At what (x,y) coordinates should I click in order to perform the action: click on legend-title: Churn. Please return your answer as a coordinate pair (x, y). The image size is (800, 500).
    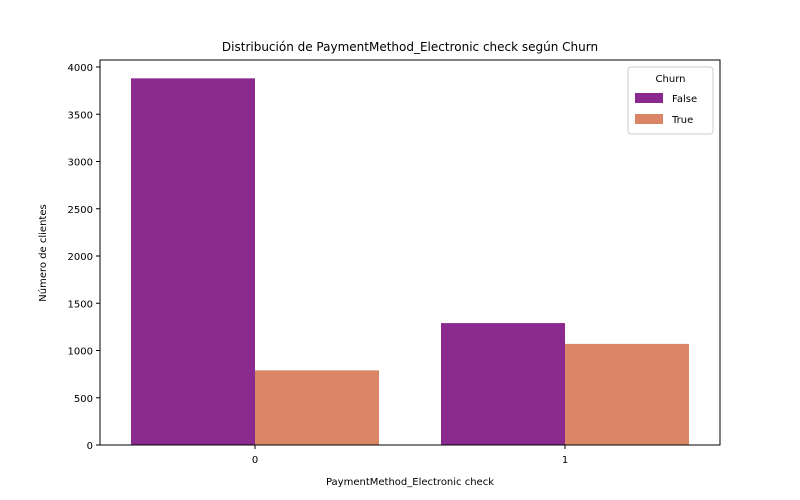
    Looking at the image, I should click on (671, 79).